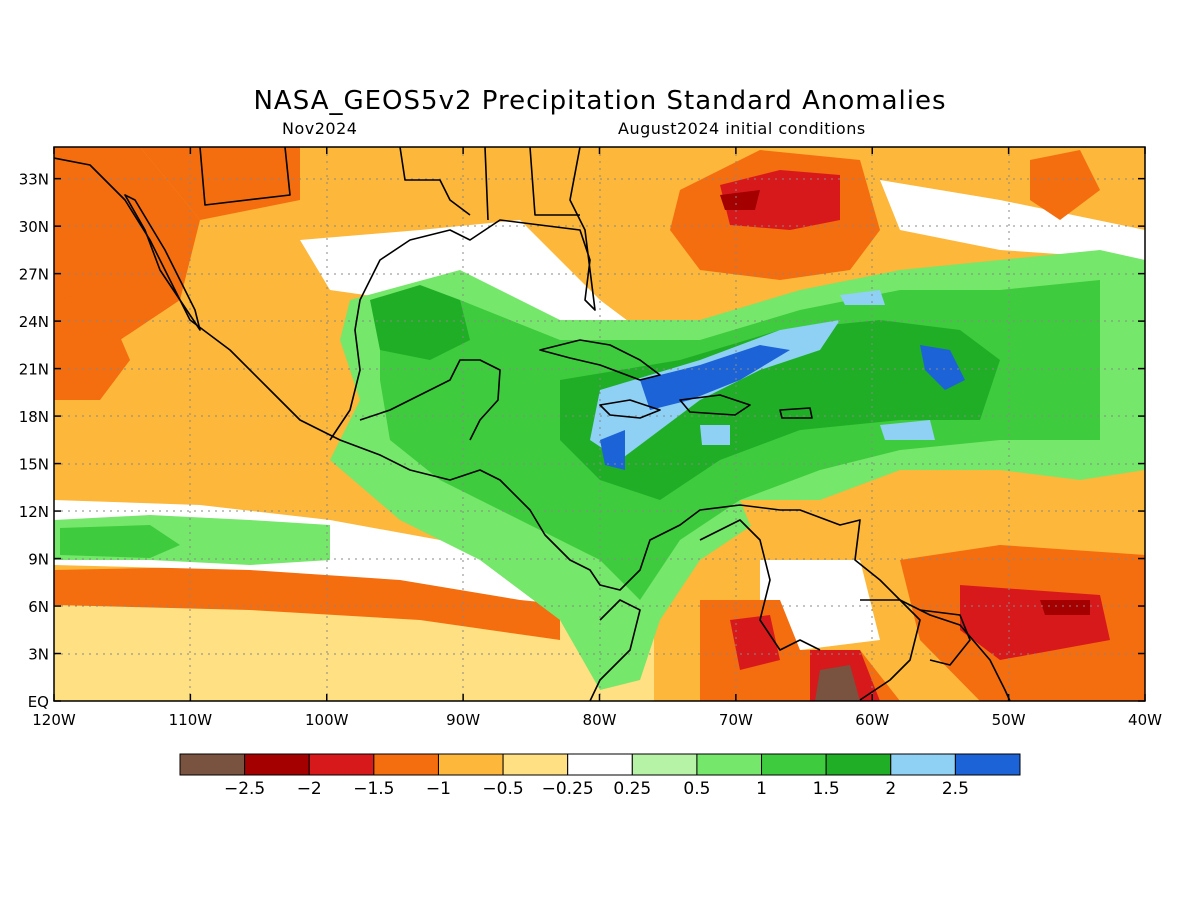  Describe the element at coordinates (34, 512) in the screenshot. I see `lat-tick-label: 12N` at that location.